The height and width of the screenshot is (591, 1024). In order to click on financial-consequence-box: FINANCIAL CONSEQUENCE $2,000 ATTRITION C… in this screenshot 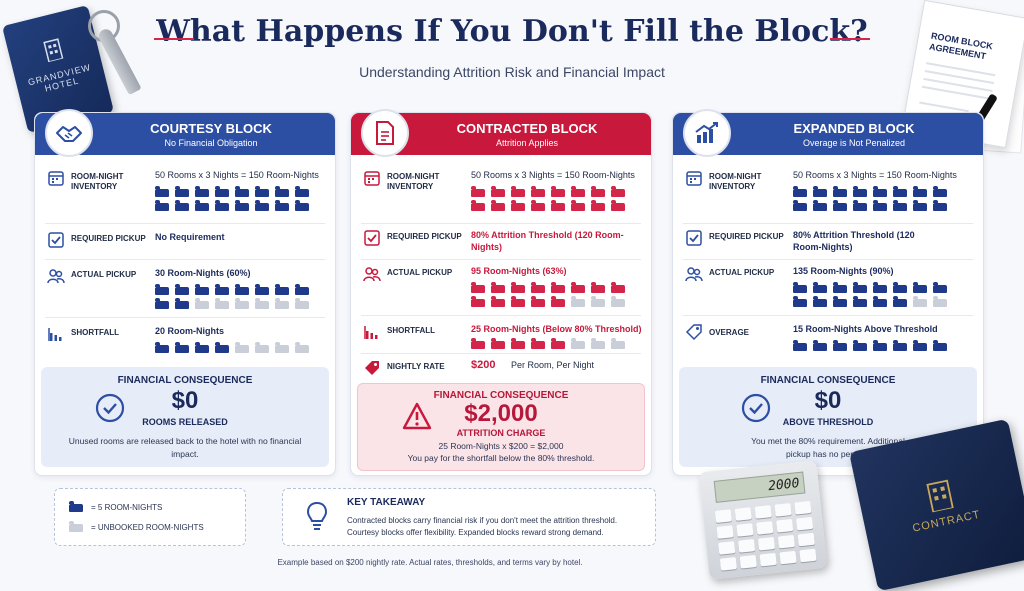, I will do `click(501, 427)`.